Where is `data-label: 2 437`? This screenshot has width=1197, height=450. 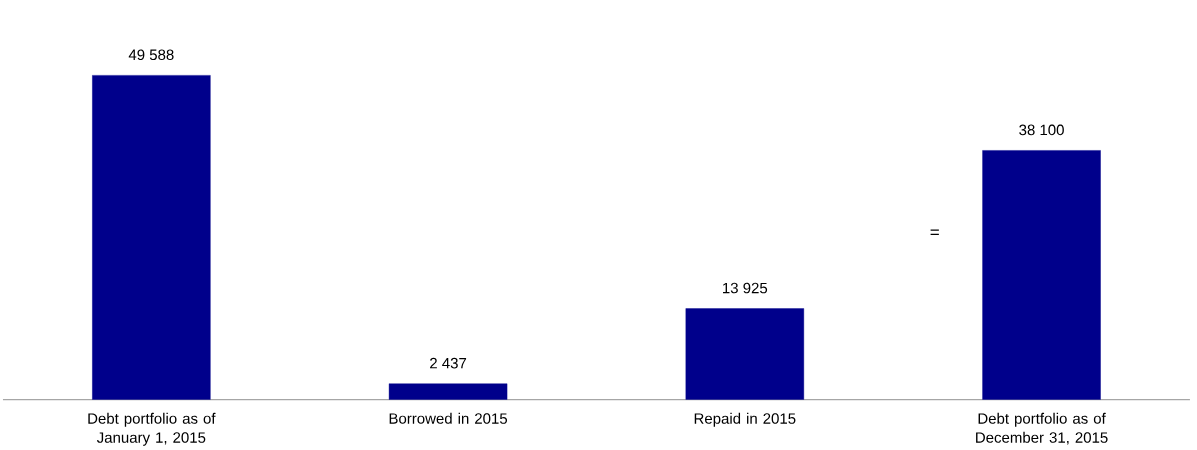
data-label: 2 437 is located at coordinates (448, 363).